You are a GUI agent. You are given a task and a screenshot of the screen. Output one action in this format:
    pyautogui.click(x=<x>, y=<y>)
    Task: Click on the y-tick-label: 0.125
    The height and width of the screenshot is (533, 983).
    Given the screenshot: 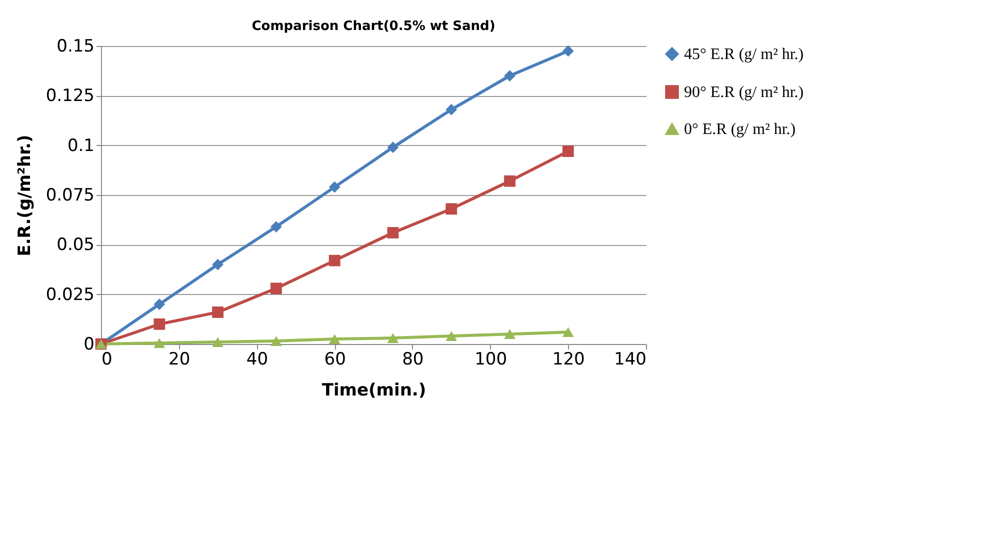 What is the action you would take?
    pyautogui.click(x=70, y=96)
    